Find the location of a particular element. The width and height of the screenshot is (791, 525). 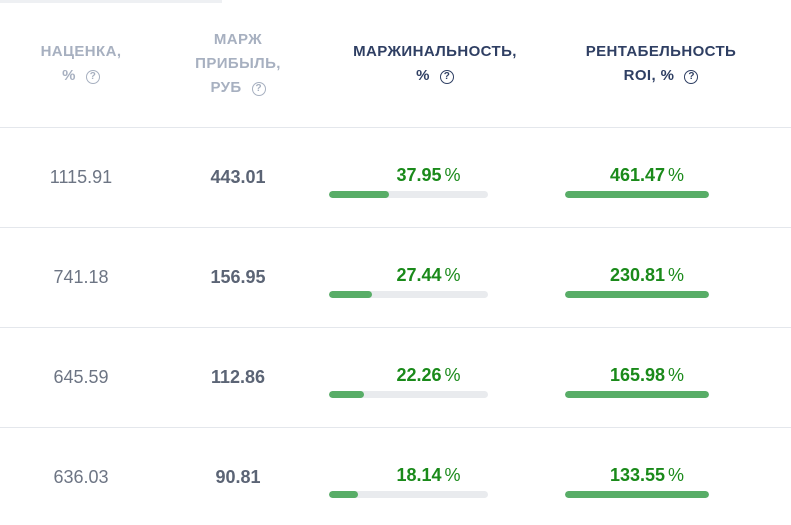

markup-cell: 1115.91 is located at coordinates (81, 177).